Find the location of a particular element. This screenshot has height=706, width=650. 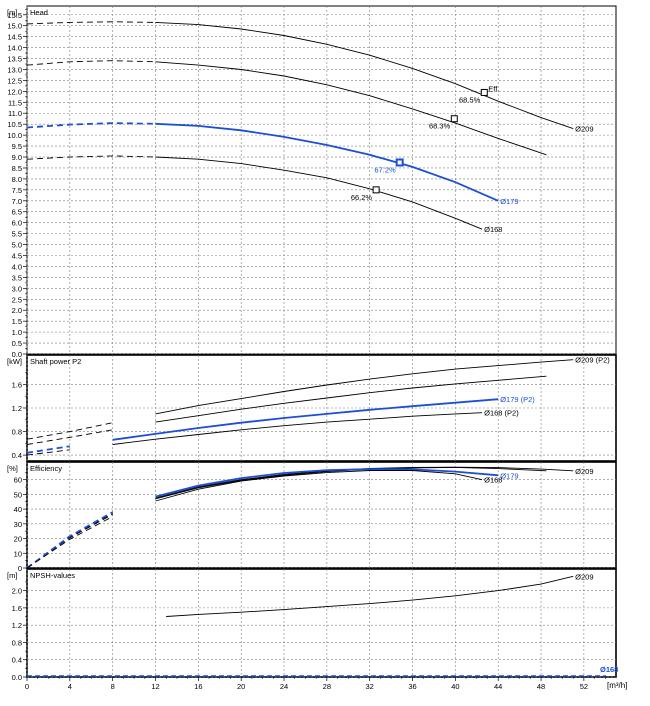

y-tick-label: 1.5 is located at coordinates (17, 321).